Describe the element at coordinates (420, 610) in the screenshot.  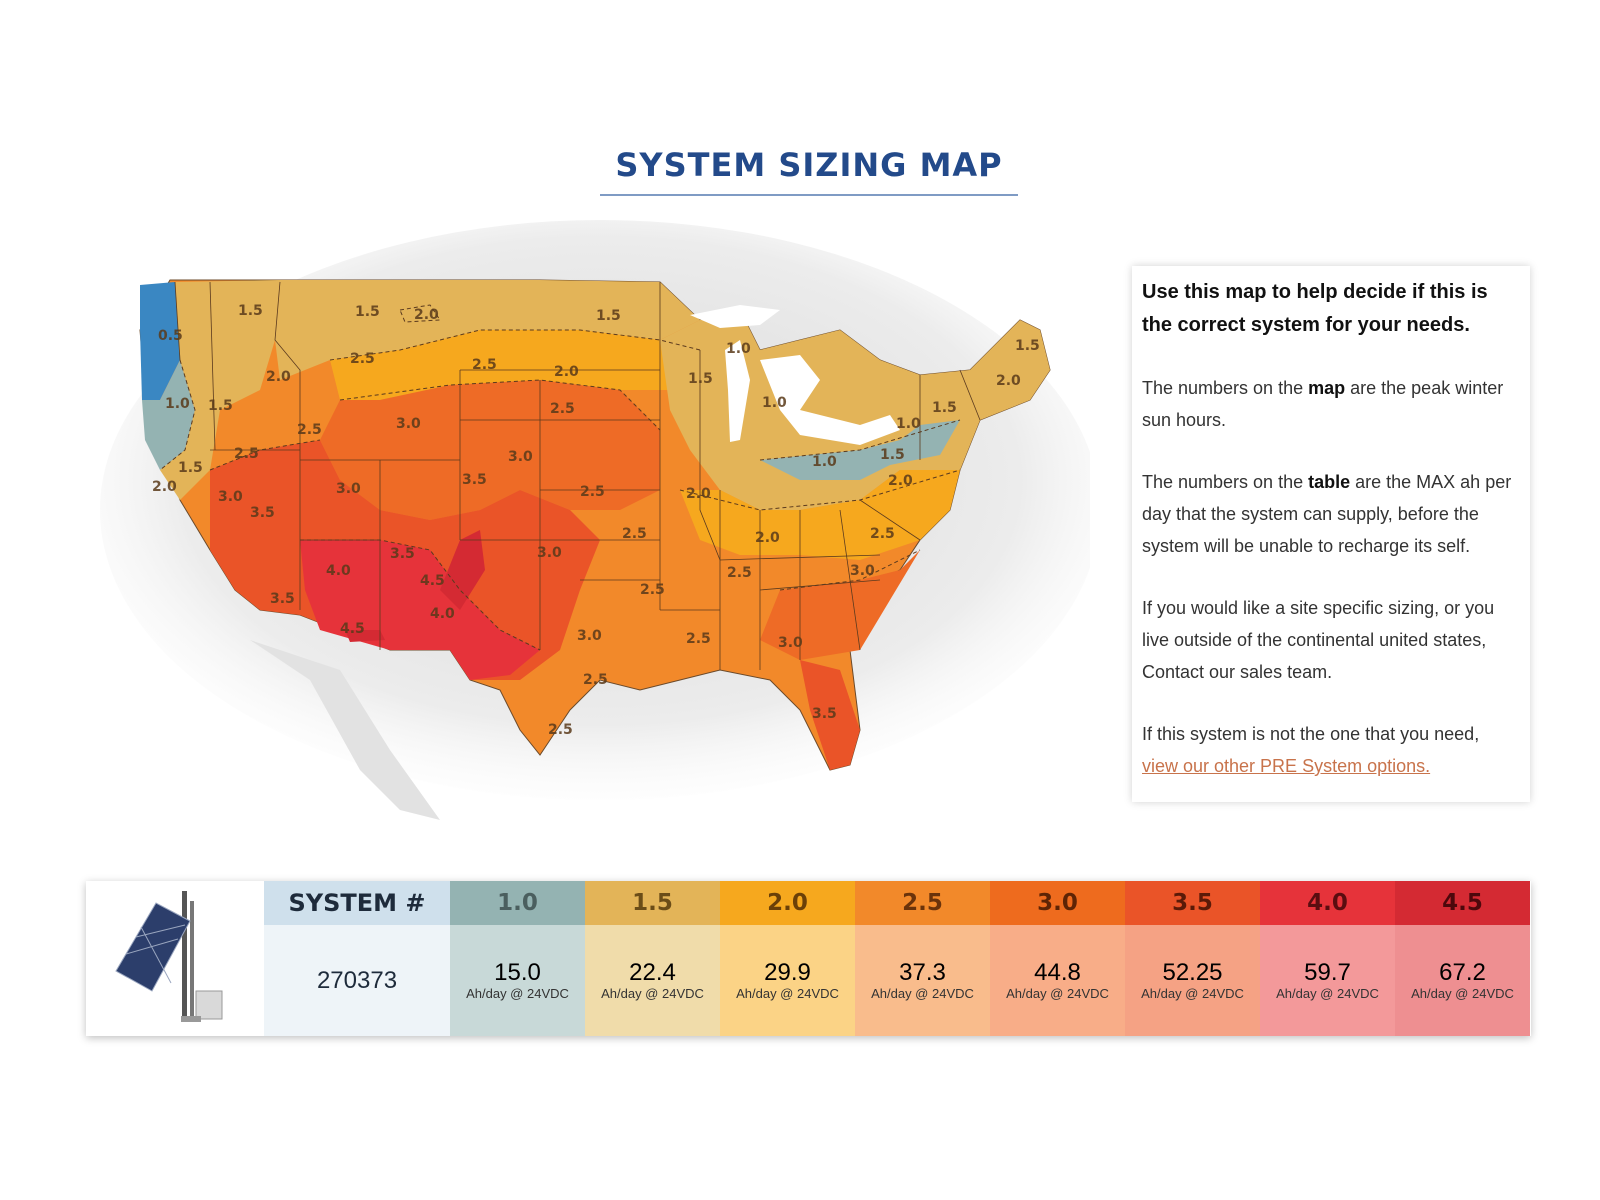
I see `zone-40-sw` at that location.